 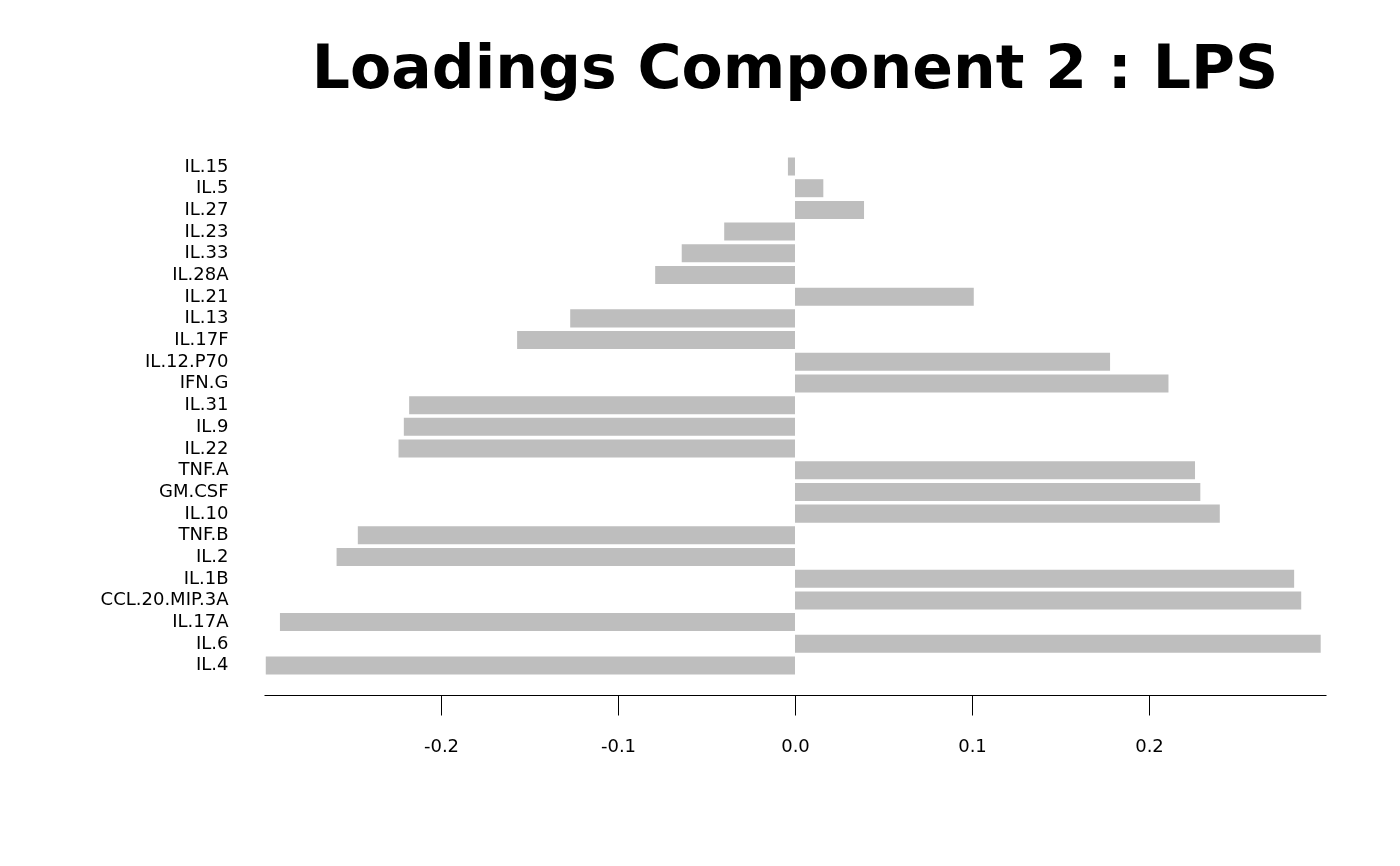 What do you see at coordinates (193, 490) in the screenshot?
I see `y-tick-label: GM.CSF` at bounding box center [193, 490].